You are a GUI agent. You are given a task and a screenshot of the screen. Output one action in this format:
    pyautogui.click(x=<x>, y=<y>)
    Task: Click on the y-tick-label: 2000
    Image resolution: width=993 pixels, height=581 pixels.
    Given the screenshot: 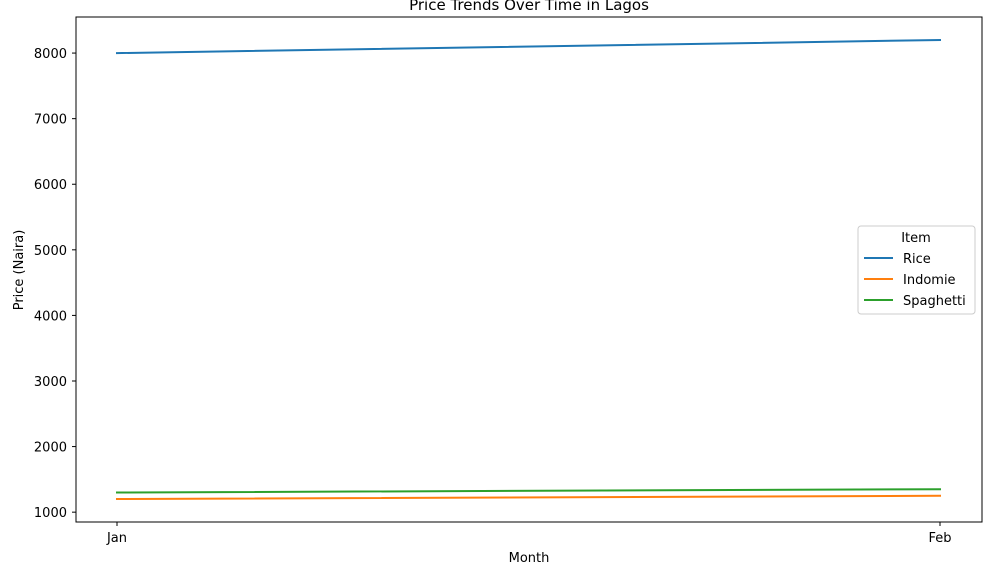 What is the action you would take?
    pyautogui.click(x=50, y=448)
    